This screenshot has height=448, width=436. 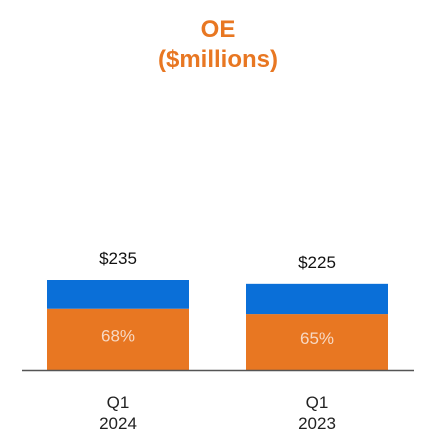 I want to click on total-label-1: $225, so click(x=317, y=262).